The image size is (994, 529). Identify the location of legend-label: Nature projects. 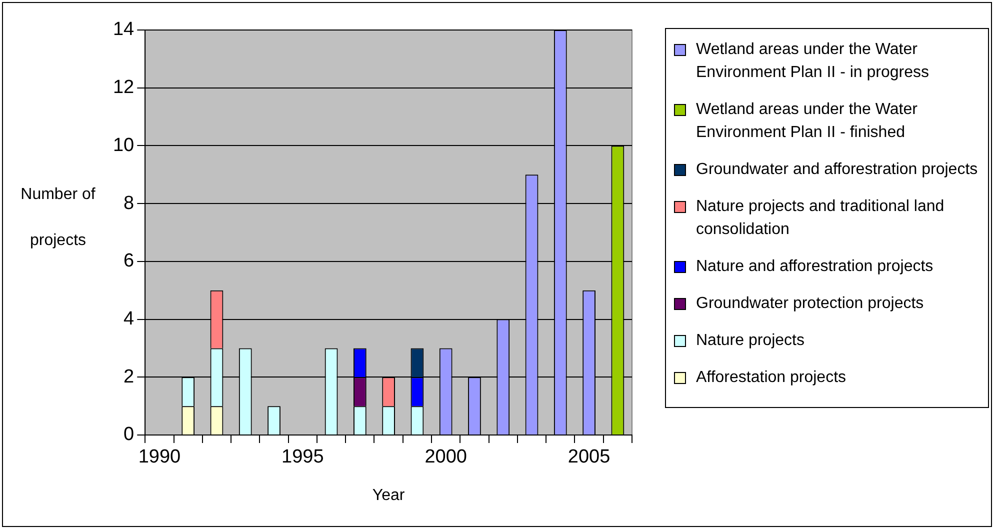
(750, 341).